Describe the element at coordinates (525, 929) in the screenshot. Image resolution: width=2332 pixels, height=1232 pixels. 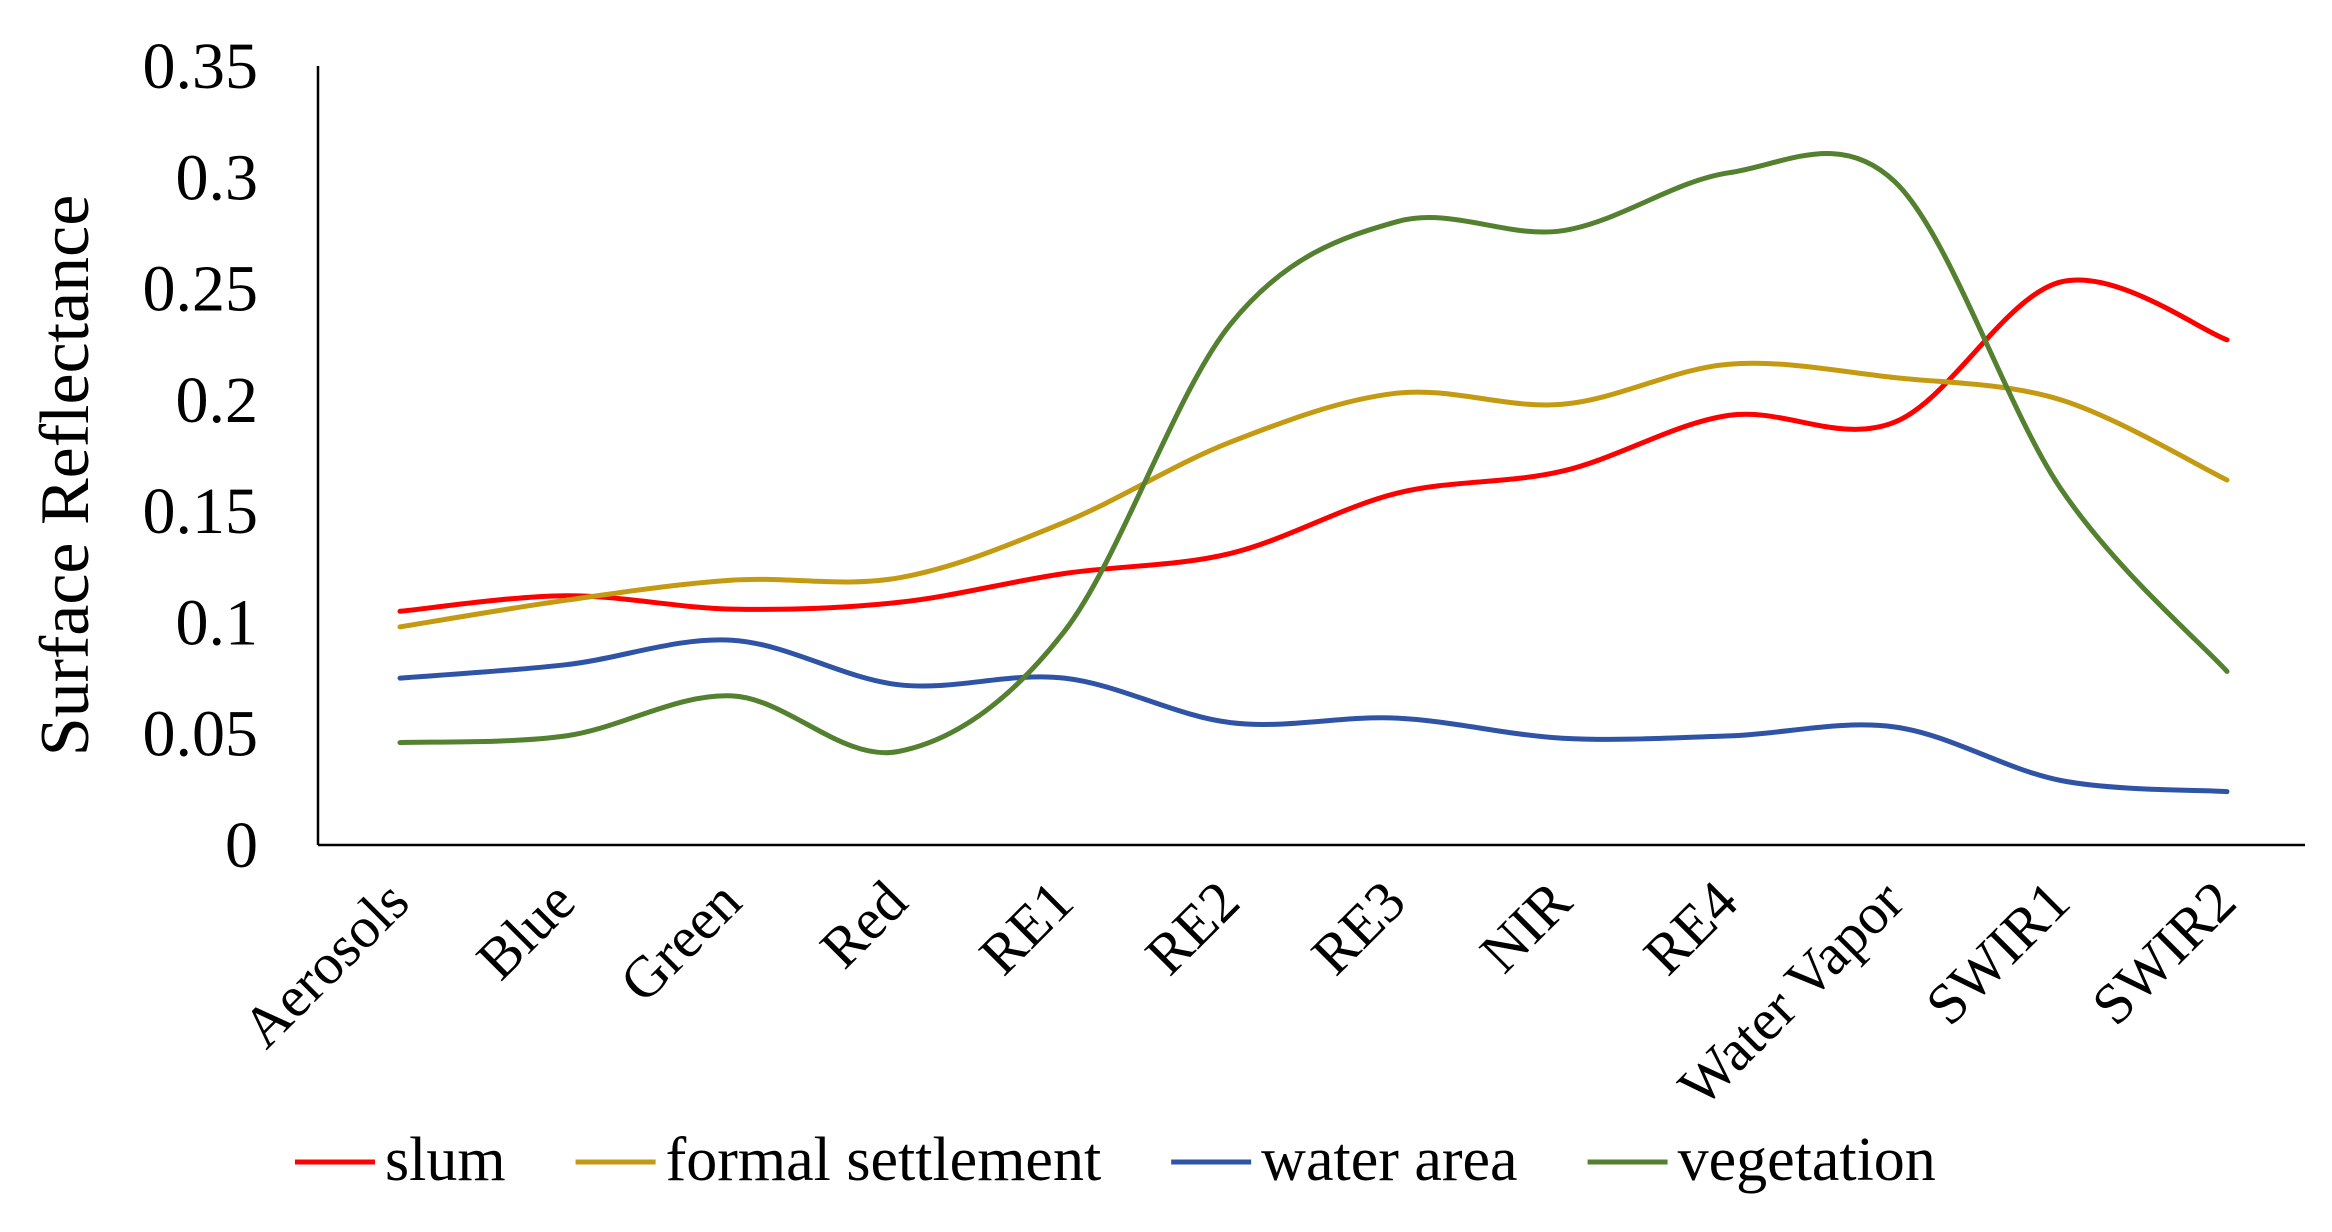
I see `x-tick-label: Blue` at that location.